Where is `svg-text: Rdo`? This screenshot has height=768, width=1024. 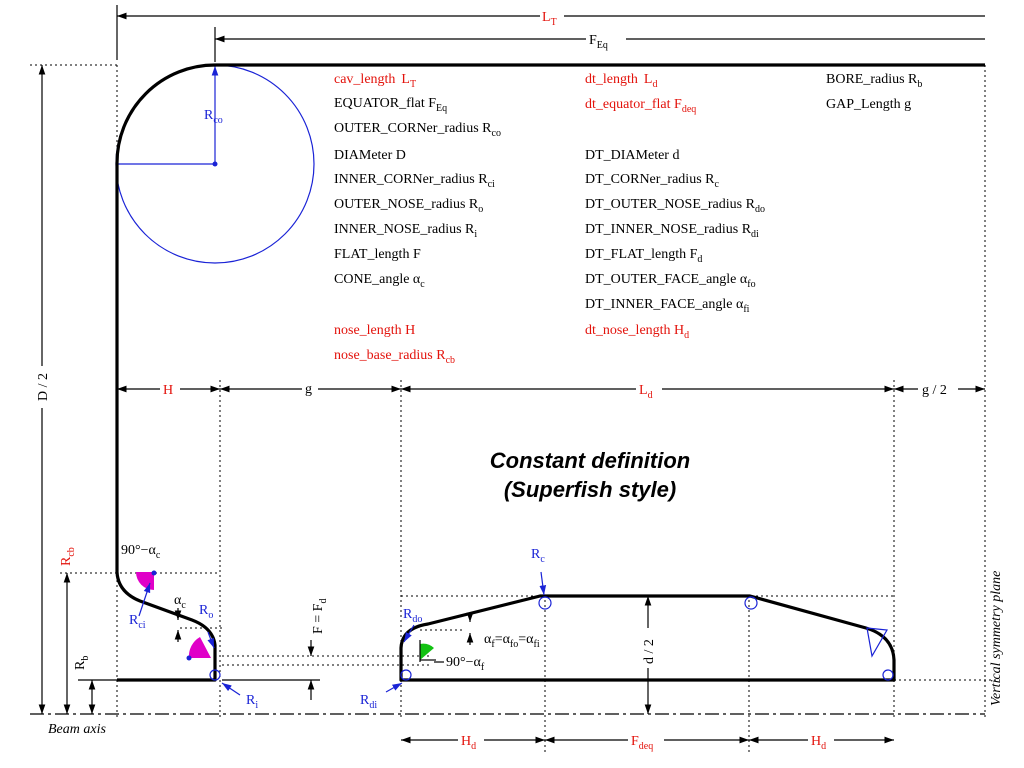
svg-text: Rdo is located at coordinates (412, 616).